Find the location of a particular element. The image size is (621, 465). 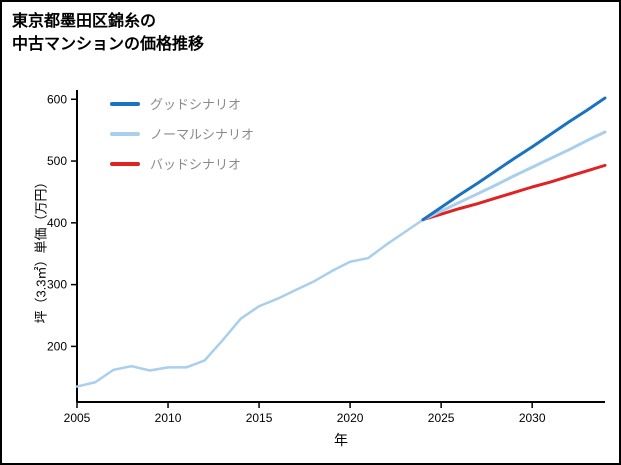

y-tick-label: 400 is located at coordinates (57, 223).